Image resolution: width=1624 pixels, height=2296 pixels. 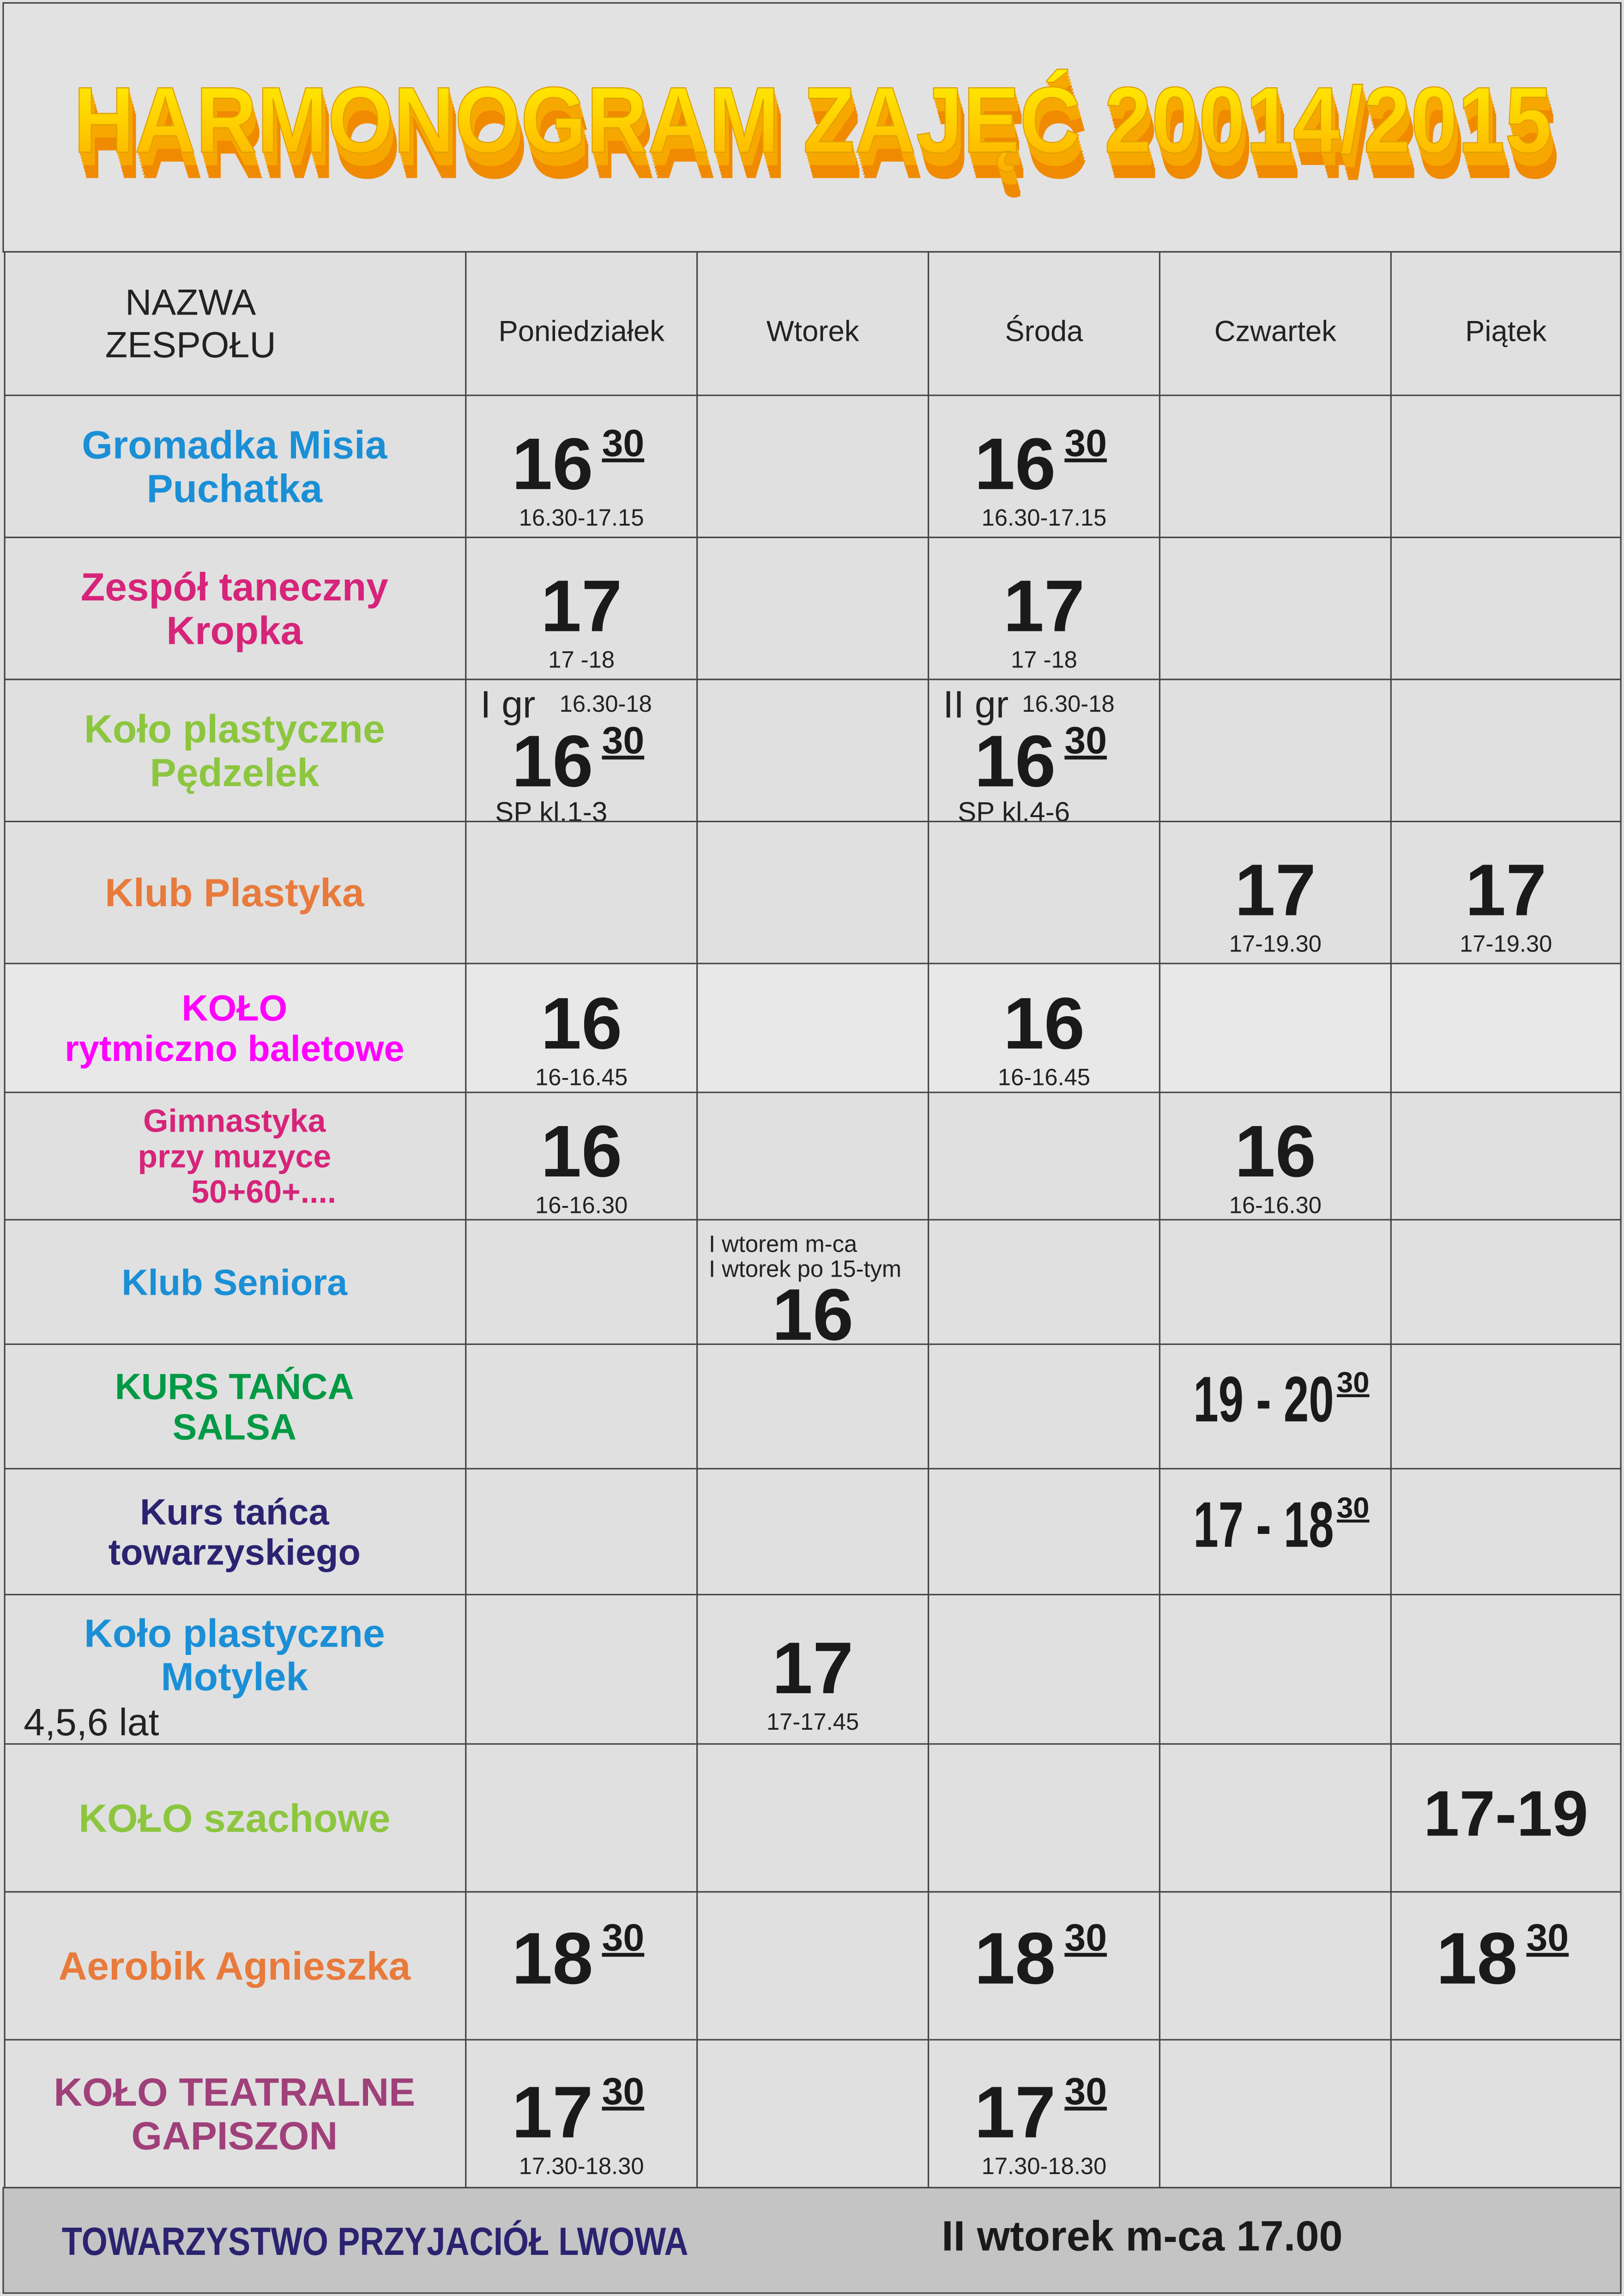 I want to click on group-name: KOŁO szachowe, so click(x=234, y=1819).